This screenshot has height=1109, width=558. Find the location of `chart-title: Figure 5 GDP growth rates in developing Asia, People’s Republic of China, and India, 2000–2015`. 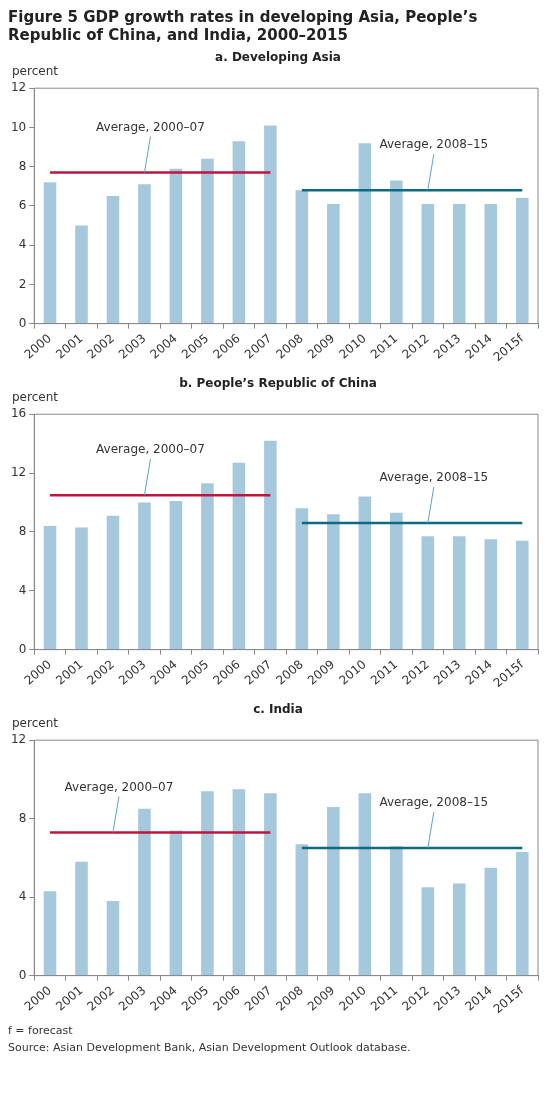

chart-title: Figure 5 GDP growth rates in developing Asia, People’s Republic of China, and India, 2000–2015 is located at coordinates (243, 26).